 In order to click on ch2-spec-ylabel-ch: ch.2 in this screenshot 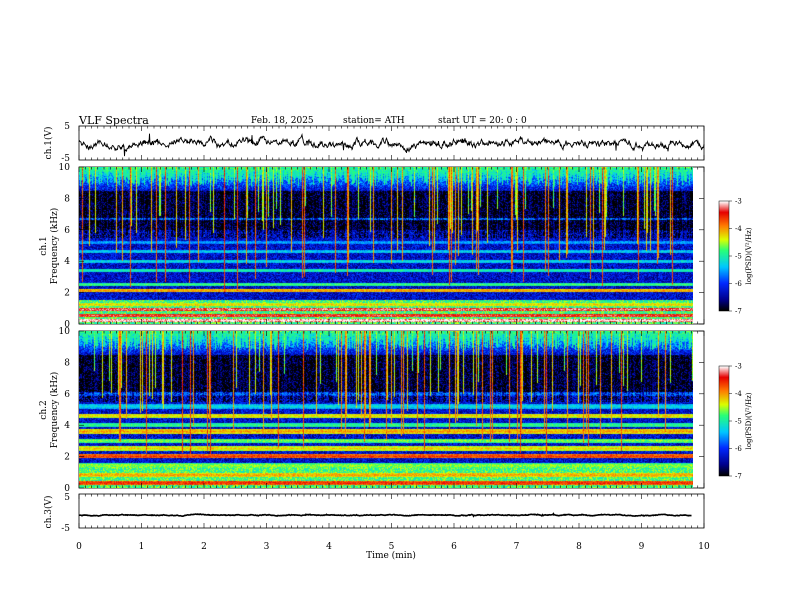, I will do `click(44, 409)`.